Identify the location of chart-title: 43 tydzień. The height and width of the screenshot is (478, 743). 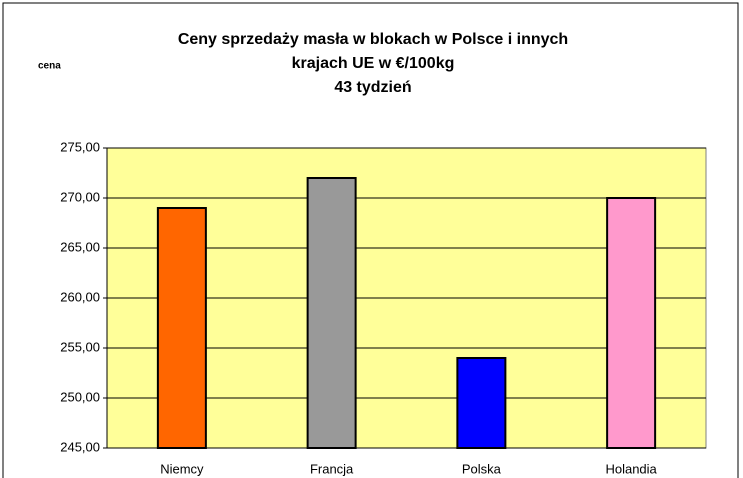
(372, 87).